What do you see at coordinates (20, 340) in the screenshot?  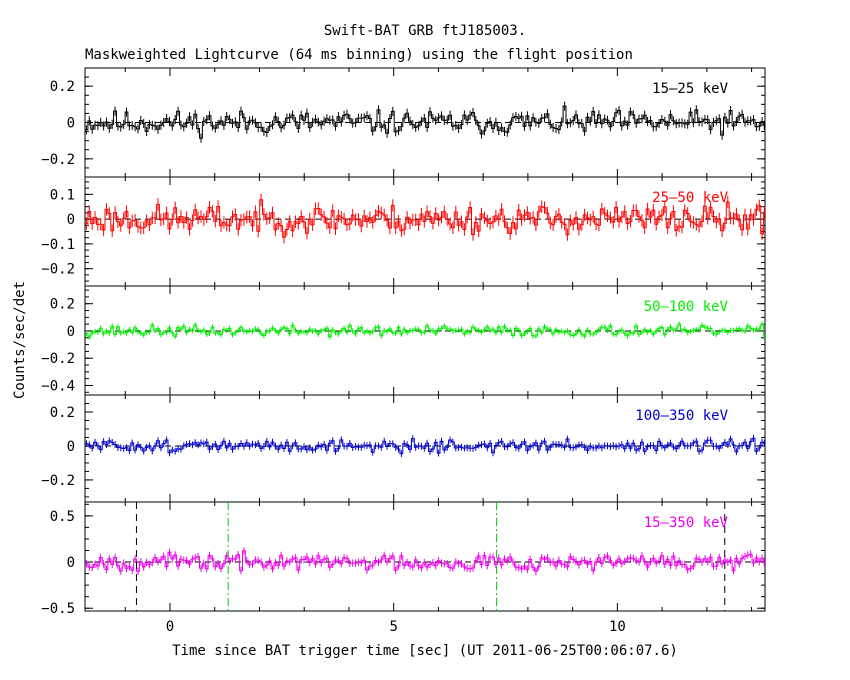 I see `y-axis-label: Counts/sec/det` at bounding box center [20, 340].